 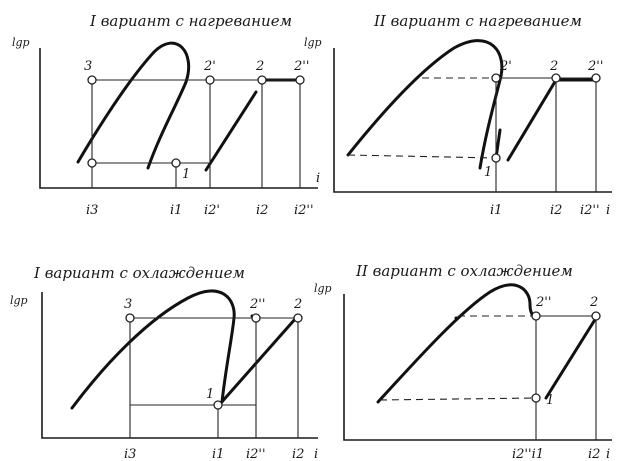 I want to click on tick-label: i2', so click(x=212, y=210).